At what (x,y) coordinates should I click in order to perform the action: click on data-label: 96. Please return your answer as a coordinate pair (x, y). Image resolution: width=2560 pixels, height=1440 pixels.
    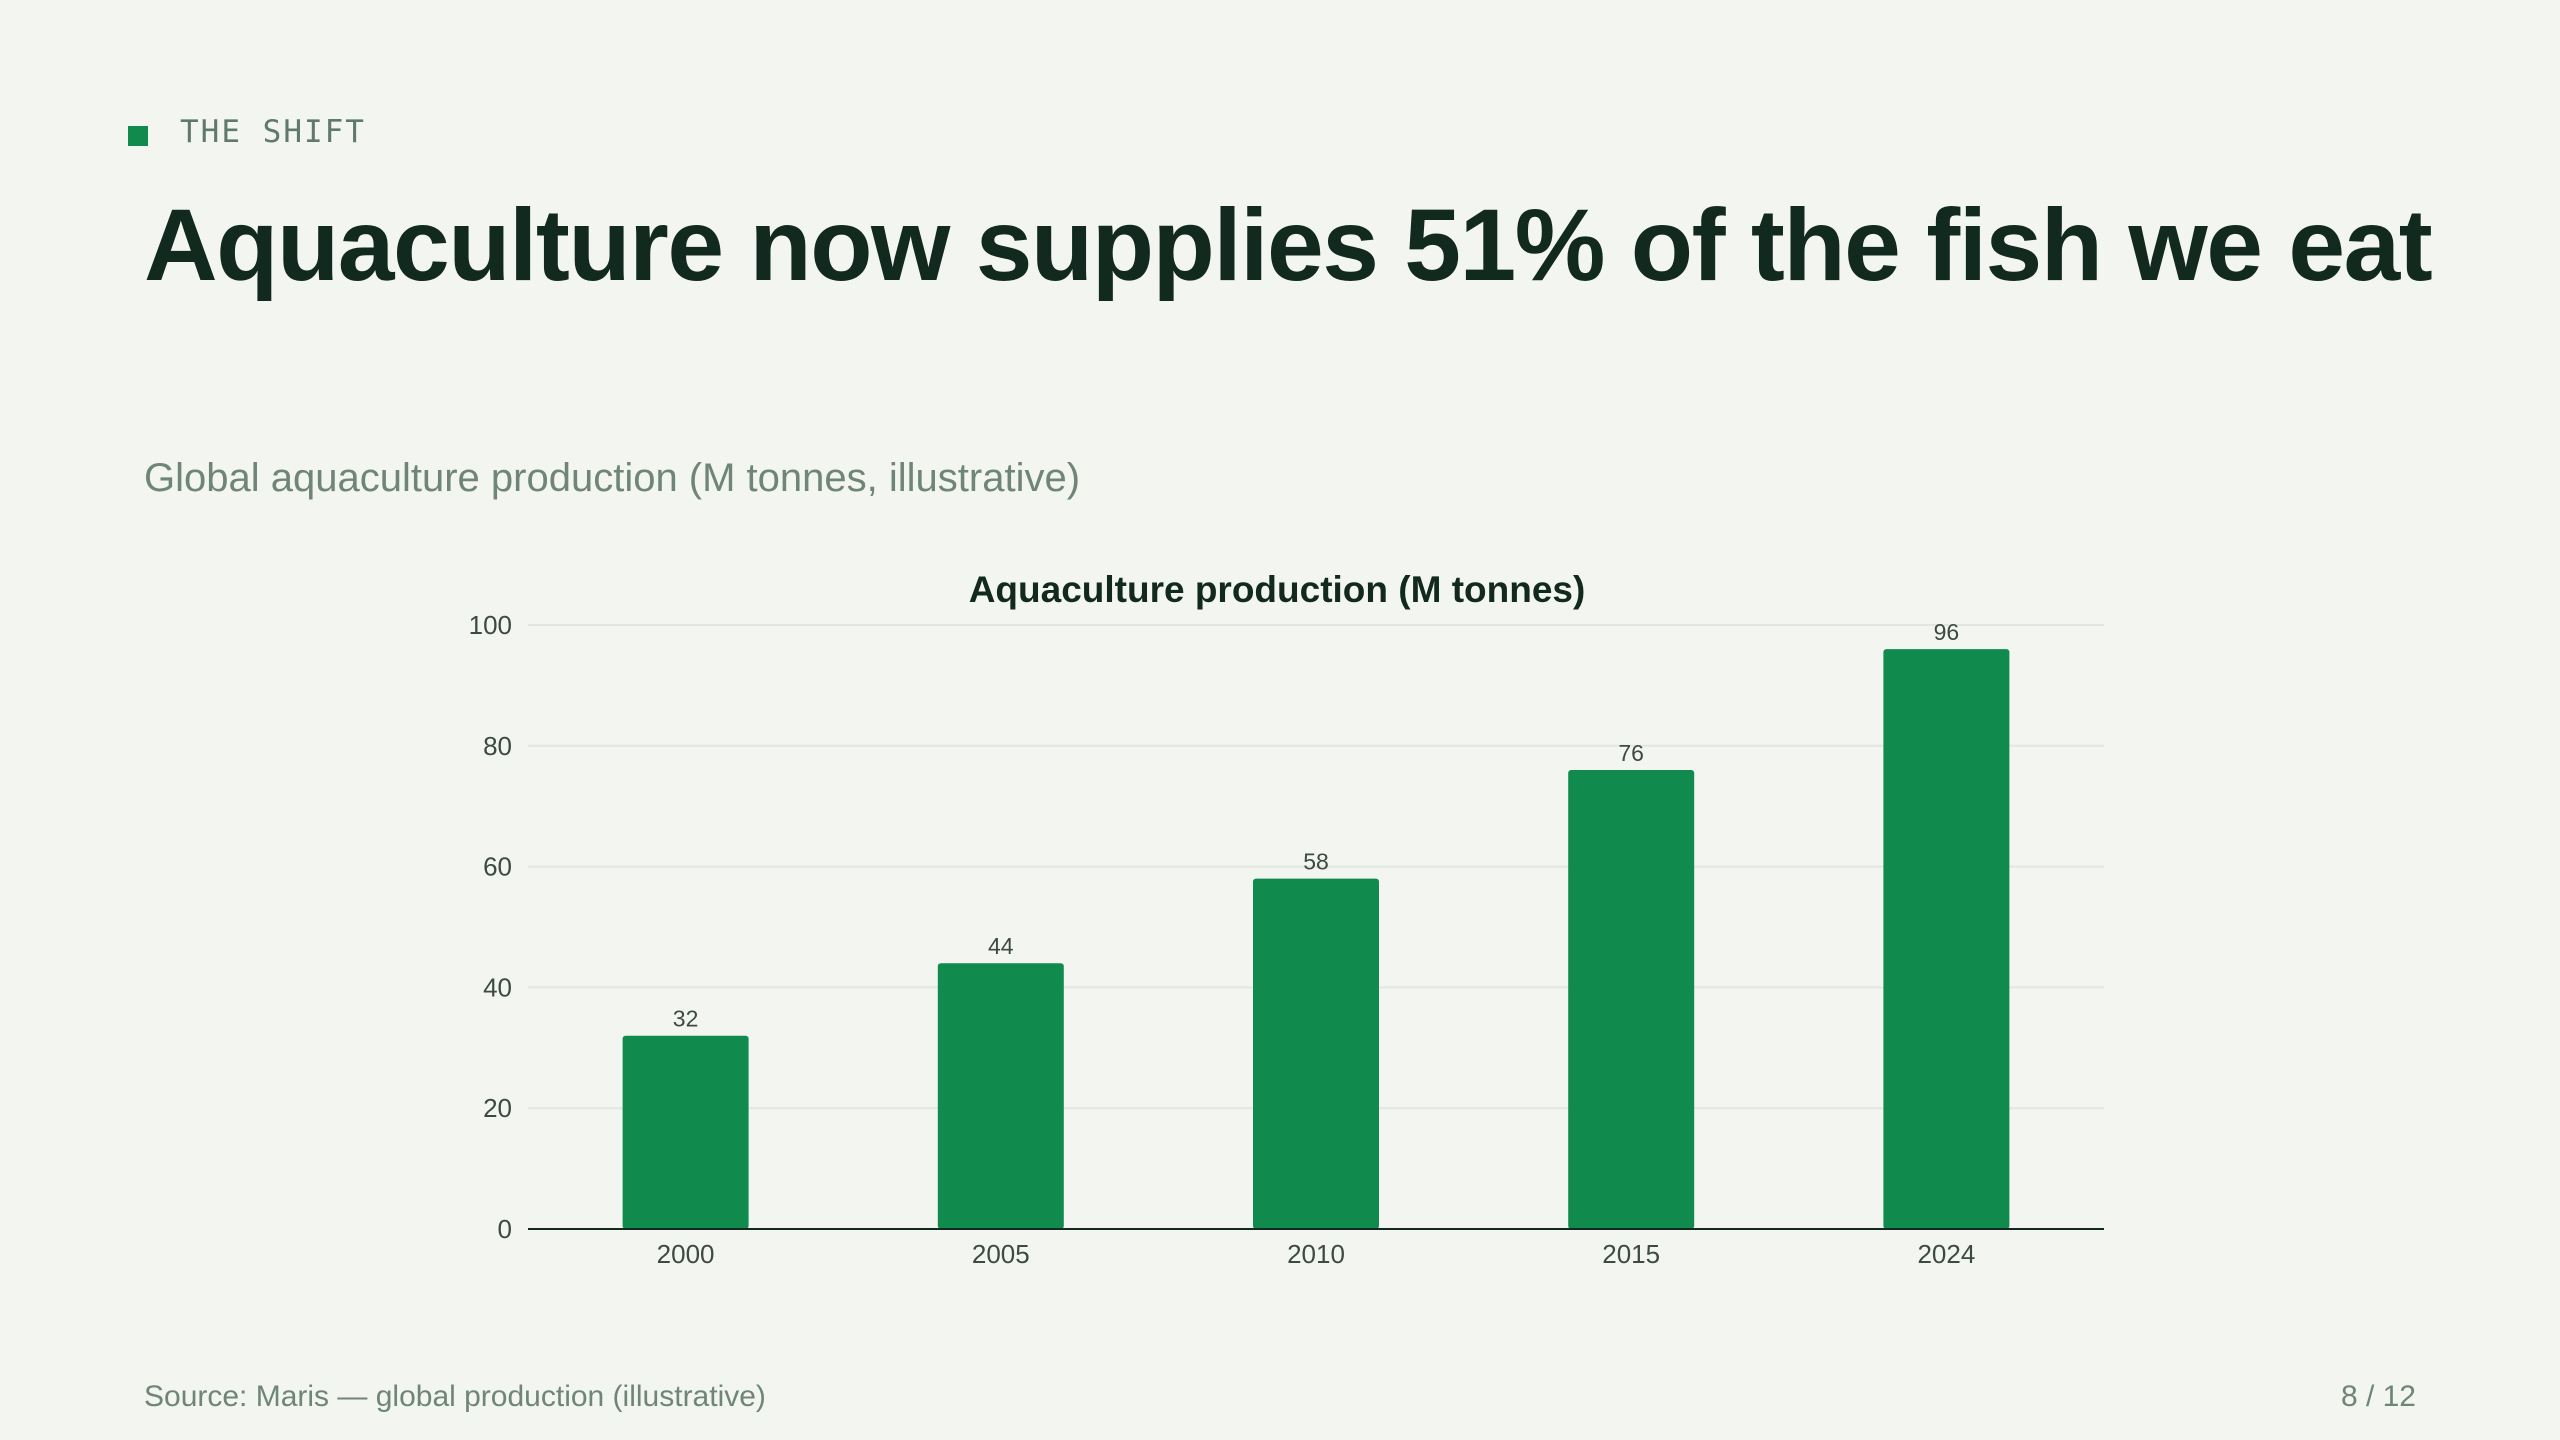
    Looking at the image, I should click on (1947, 632).